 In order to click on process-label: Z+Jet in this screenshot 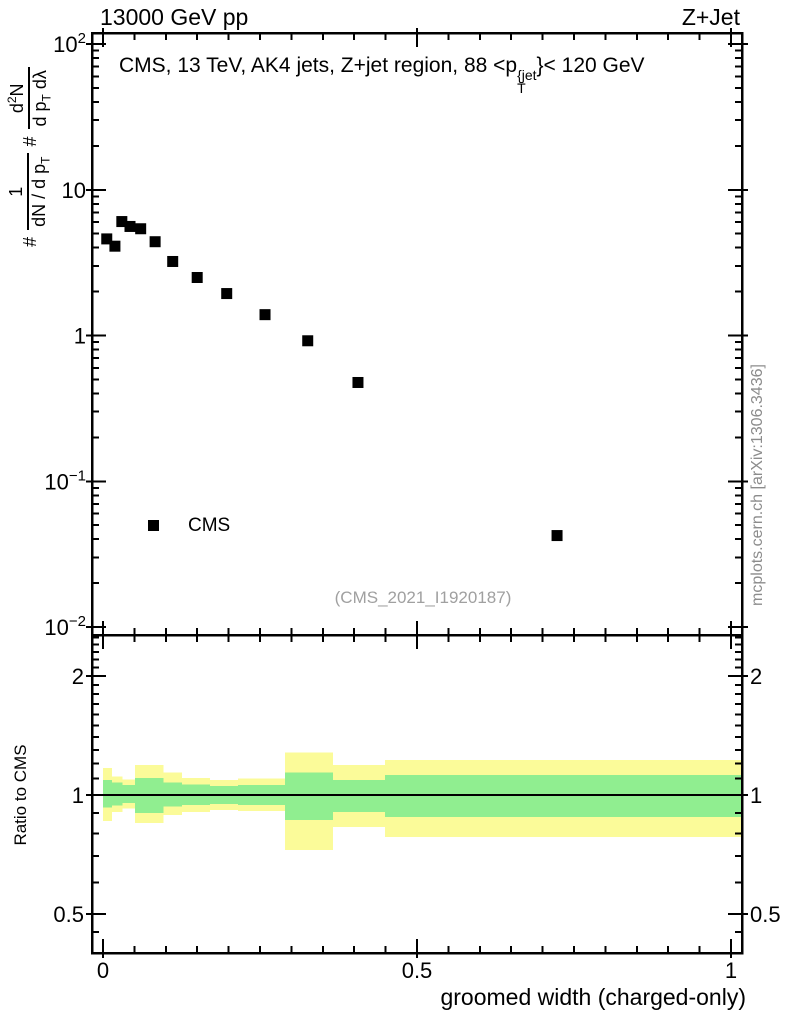, I will do `click(710, 17)`.